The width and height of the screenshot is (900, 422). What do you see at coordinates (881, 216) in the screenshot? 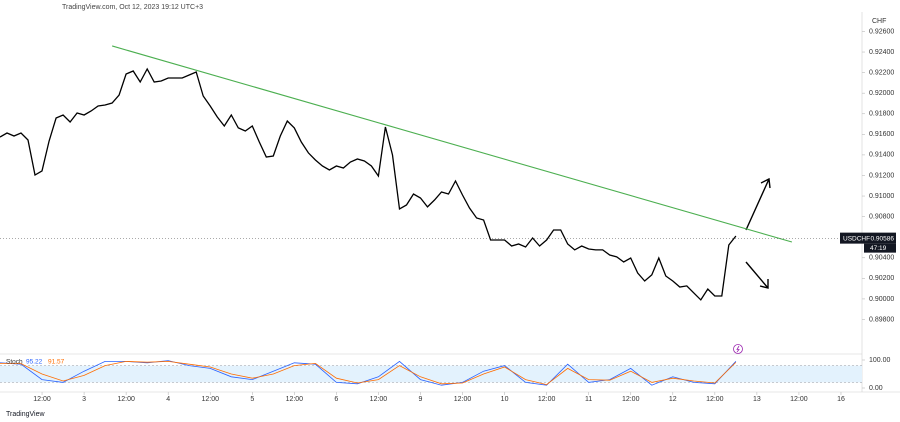
I see `y-tick-label: 0.90800` at bounding box center [881, 216].